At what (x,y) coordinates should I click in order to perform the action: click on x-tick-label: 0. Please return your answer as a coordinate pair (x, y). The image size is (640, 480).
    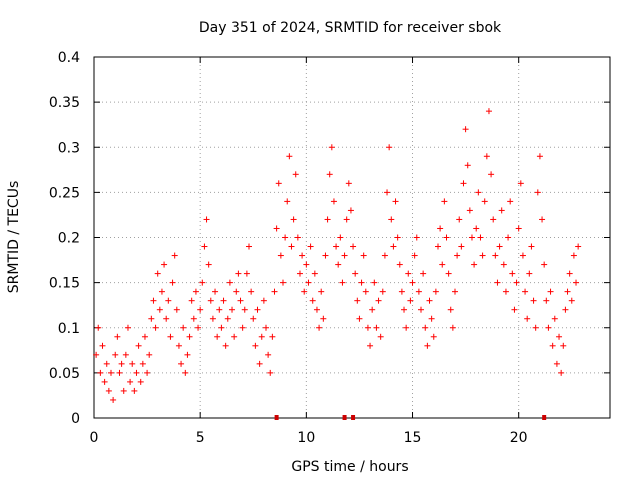
    Looking at the image, I should click on (94, 438).